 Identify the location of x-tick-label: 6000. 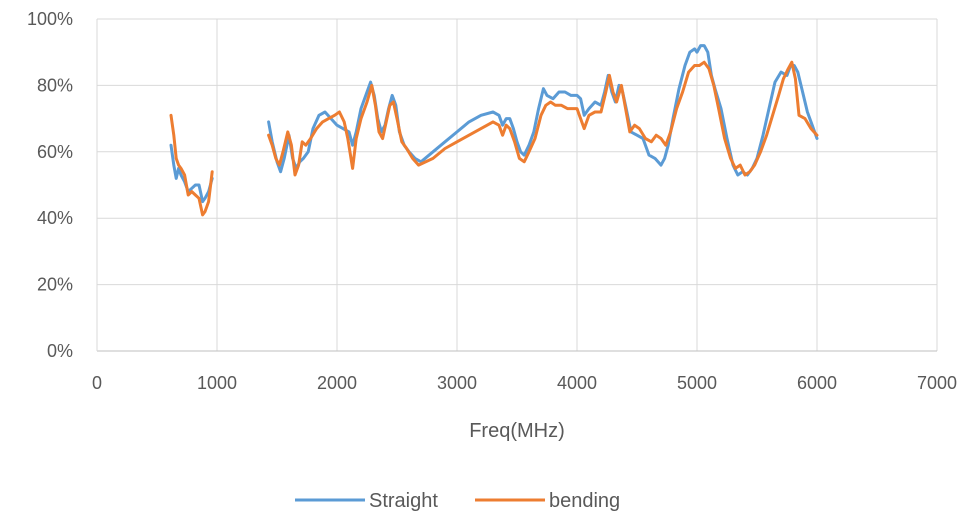
(817, 383).